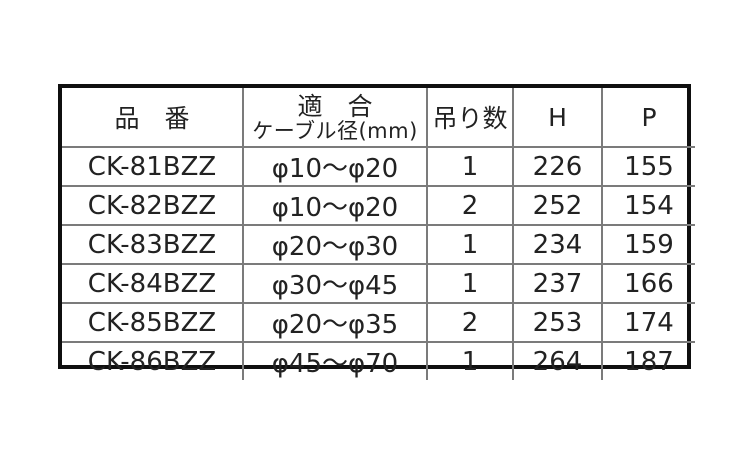 The height and width of the screenshot is (450, 750). What do you see at coordinates (648, 244) in the screenshot?
I see `cell-p: 159` at bounding box center [648, 244].